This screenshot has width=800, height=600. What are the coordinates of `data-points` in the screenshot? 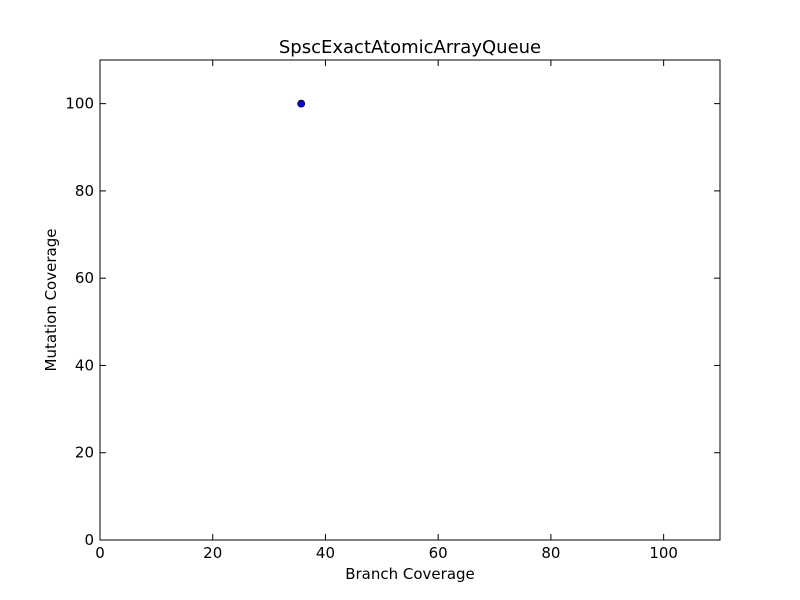 It's located at (301, 103).